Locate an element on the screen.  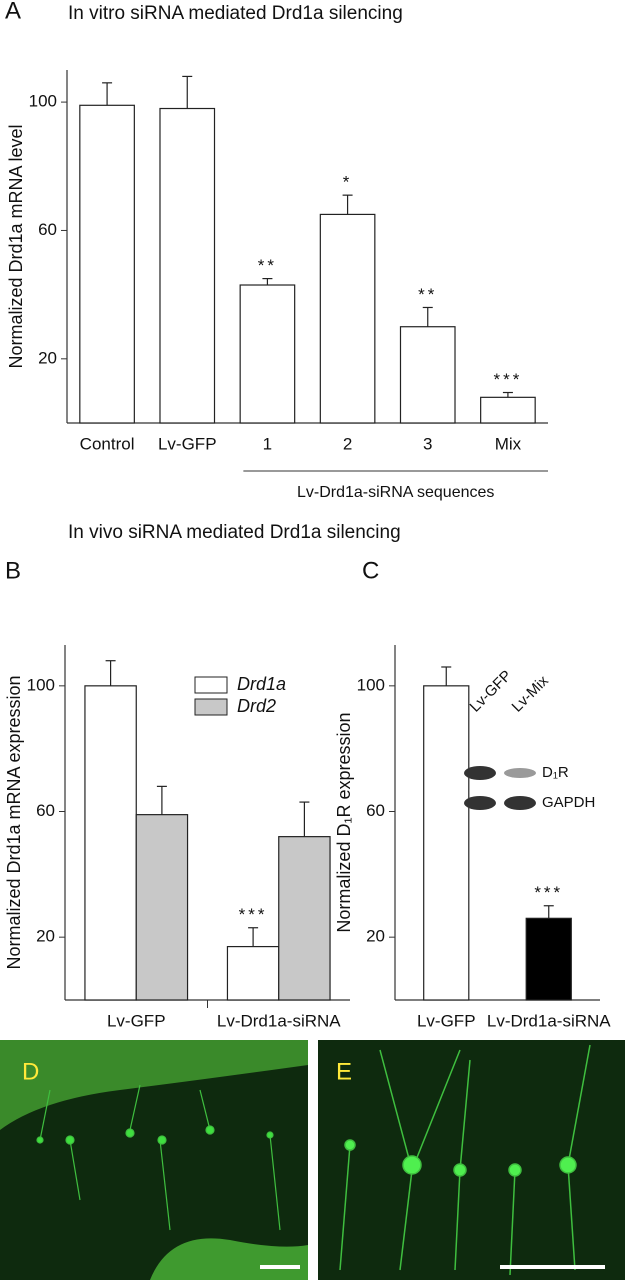
y-axis-label: Normalized D₁R expression is located at coordinates (344, 822).